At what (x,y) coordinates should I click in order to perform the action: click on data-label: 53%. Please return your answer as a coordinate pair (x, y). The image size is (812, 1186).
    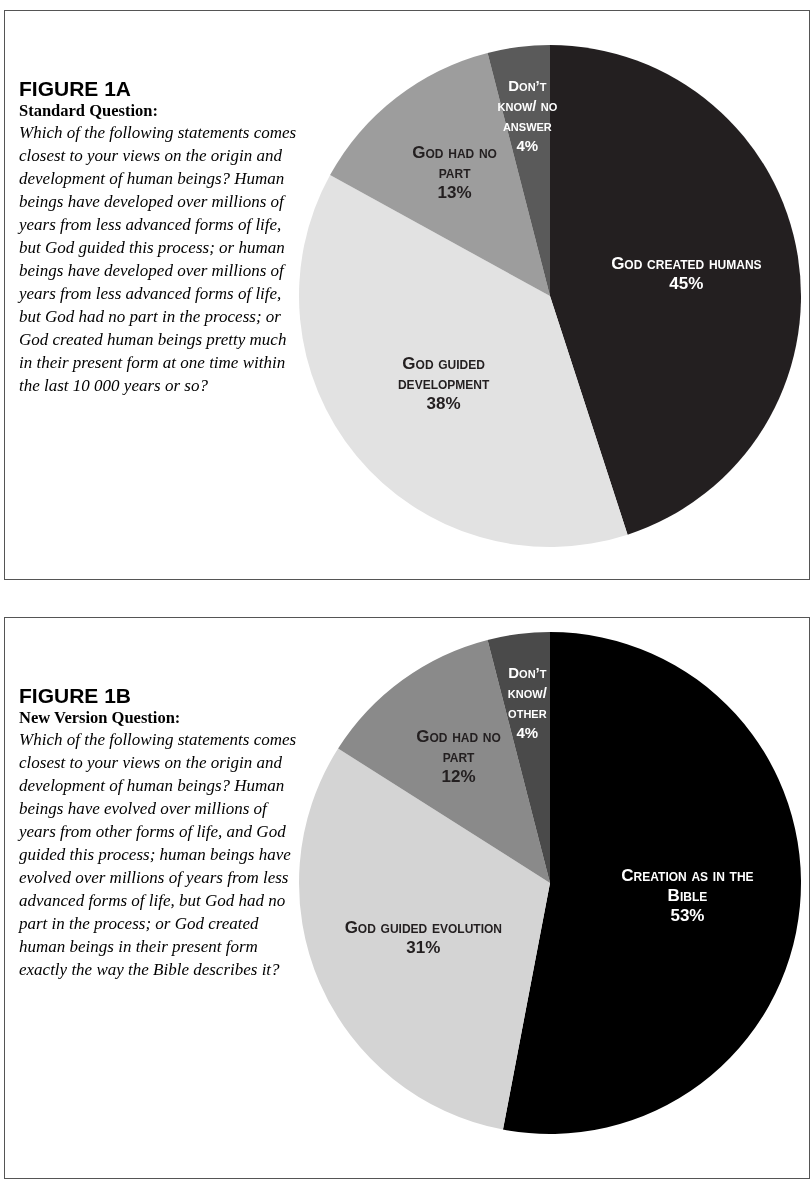
    Looking at the image, I should click on (687, 915).